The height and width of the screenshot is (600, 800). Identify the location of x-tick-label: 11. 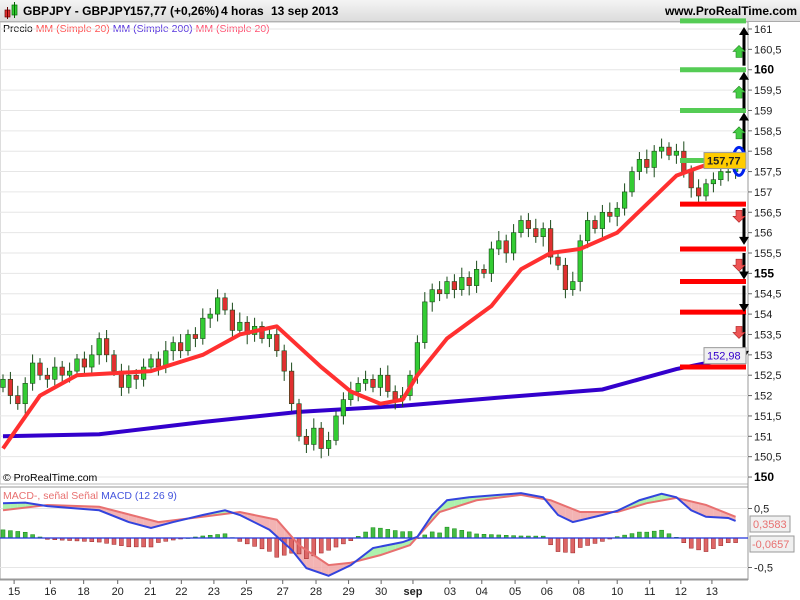
(649, 592).